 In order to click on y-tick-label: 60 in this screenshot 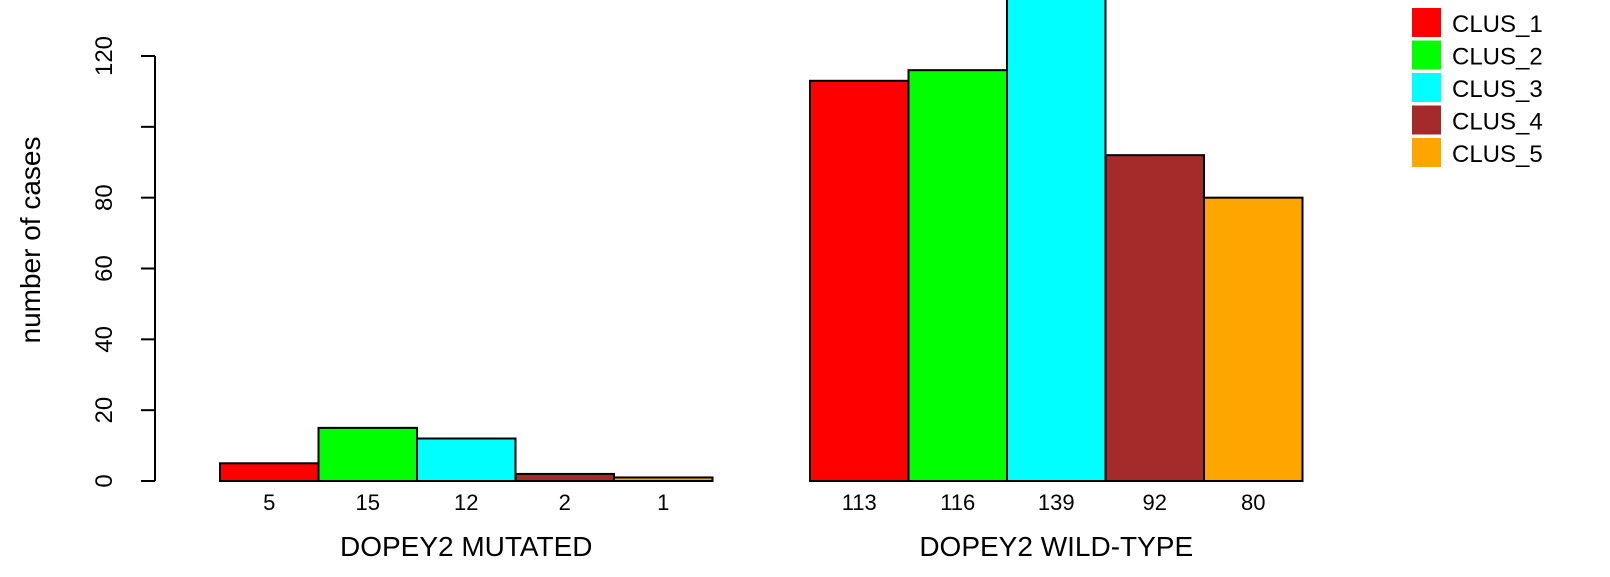, I will do `click(104, 268)`.